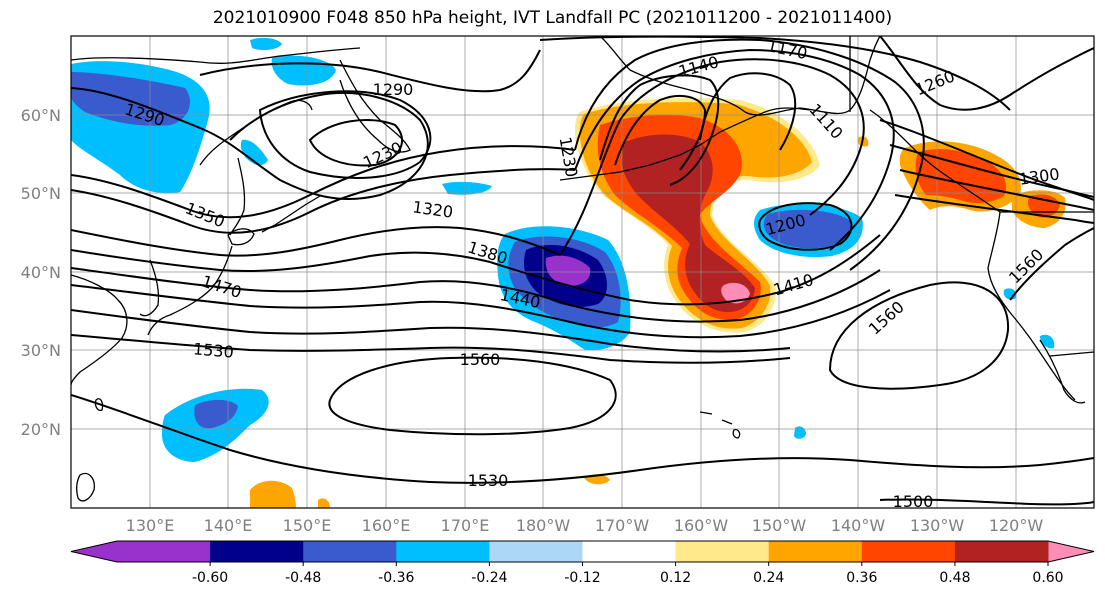 The height and width of the screenshot is (601, 1105). Describe the element at coordinates (266, 44) in the screenshot. I see `fill-top-blue` at that location.